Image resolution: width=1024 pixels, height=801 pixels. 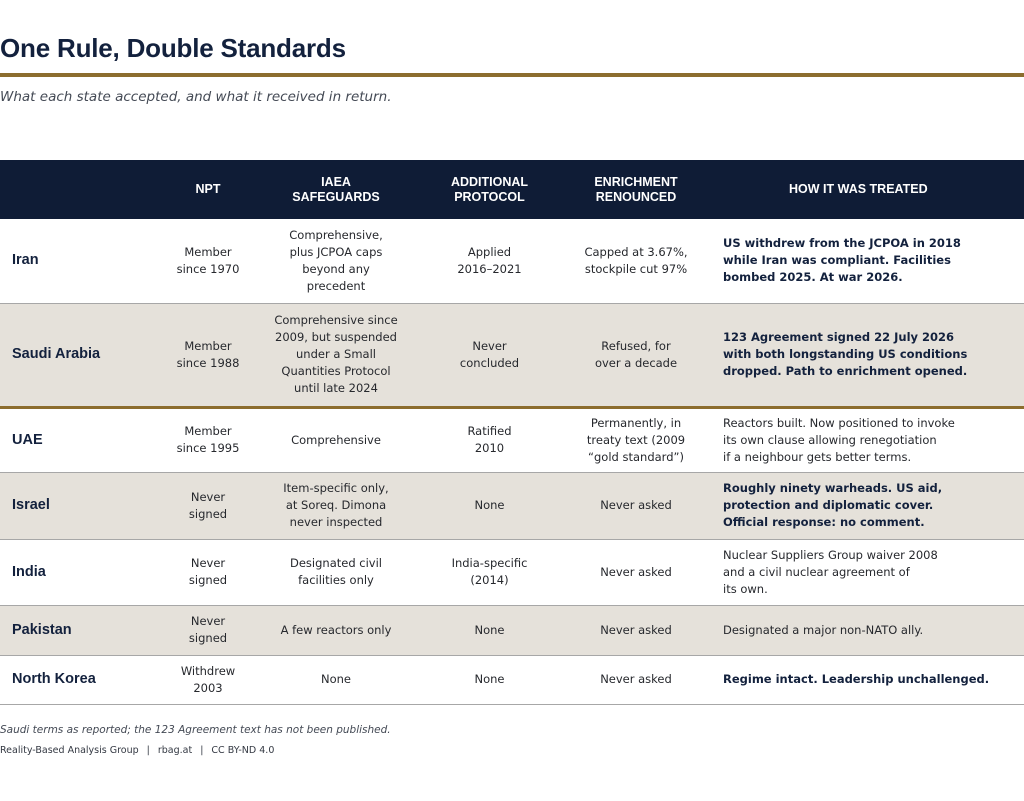 I want to click on treatment-cell: Regime intact. Leadership unchallenged., so click(x=856, y=679).